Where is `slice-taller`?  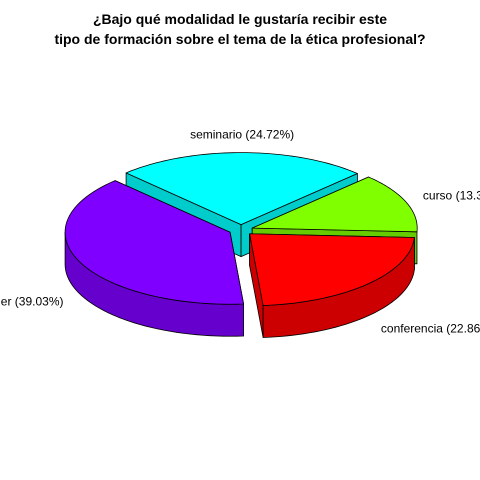
slice-taller is located at coordinates (154, 258).